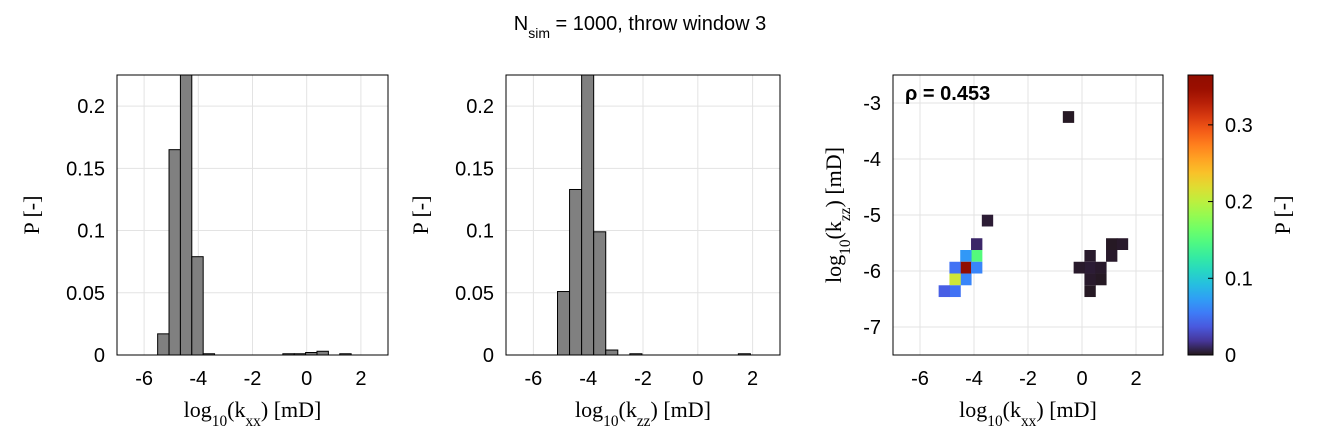 The width and height of the screenshot is (1329, 443). I want to click on colorbar-tick-label: 0.1, so click(1239, 279).